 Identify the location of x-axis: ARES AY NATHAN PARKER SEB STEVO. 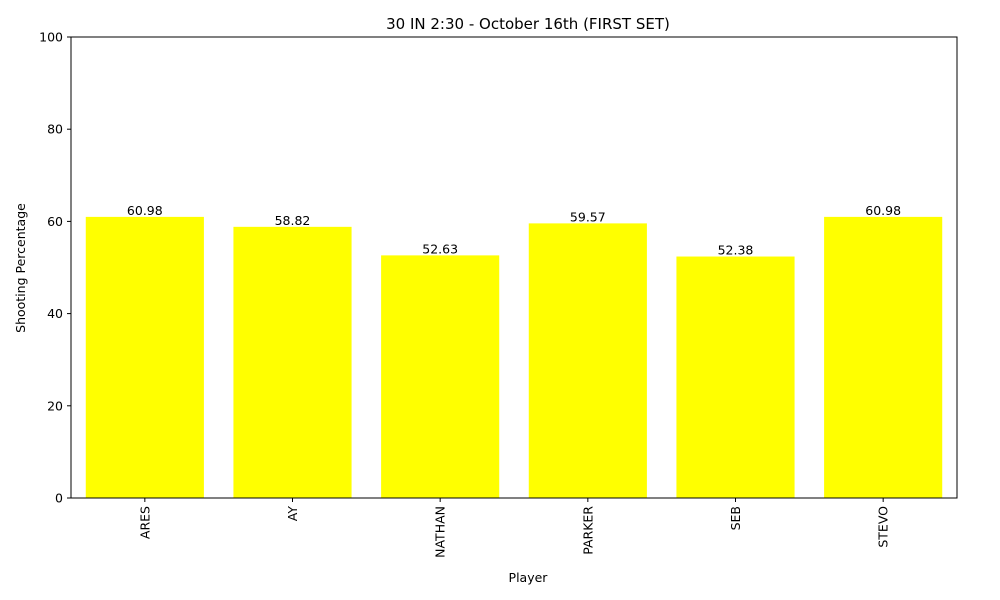
(514, 528).